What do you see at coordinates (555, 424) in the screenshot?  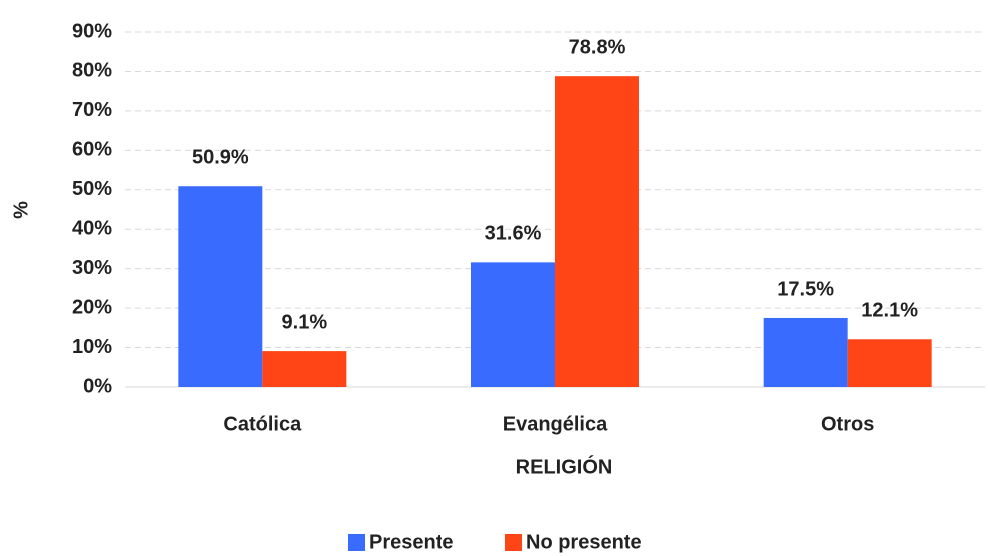 I see `x-tick-label: Evangélica` at bounding box center [555, 424].